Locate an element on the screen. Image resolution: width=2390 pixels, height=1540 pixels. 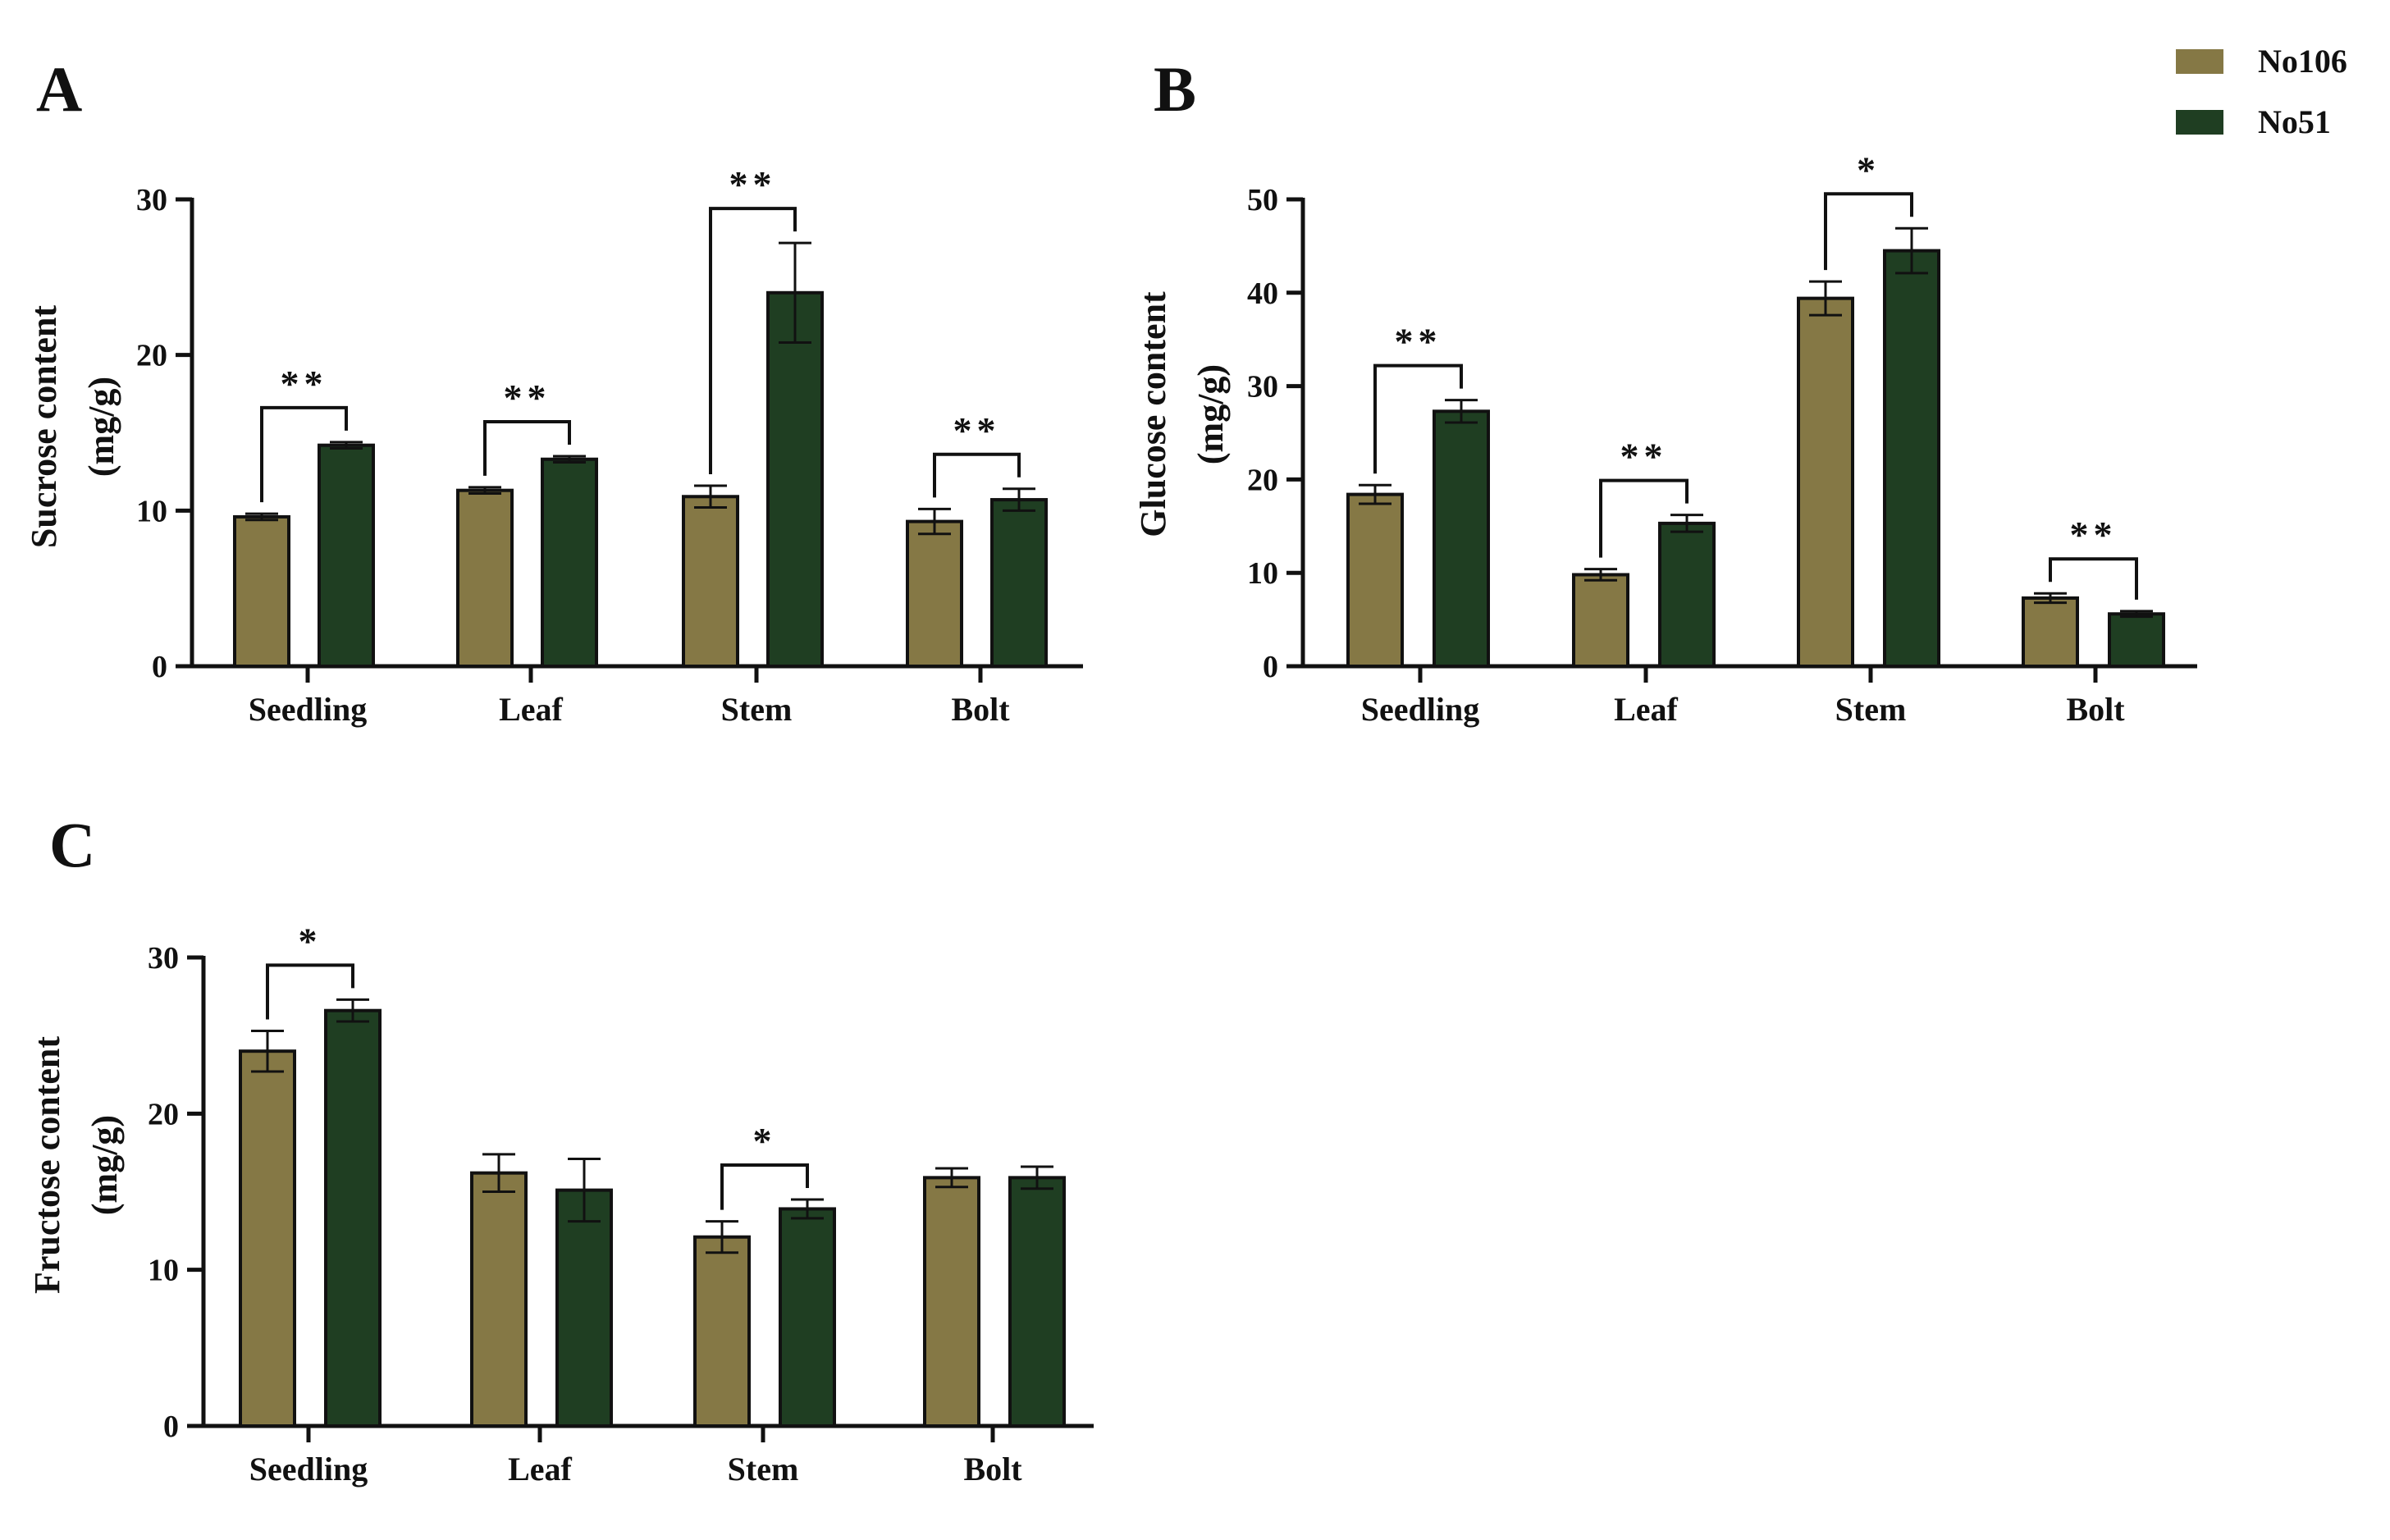
legend-label-no51: No51 is located at coordinates (2294, 121).